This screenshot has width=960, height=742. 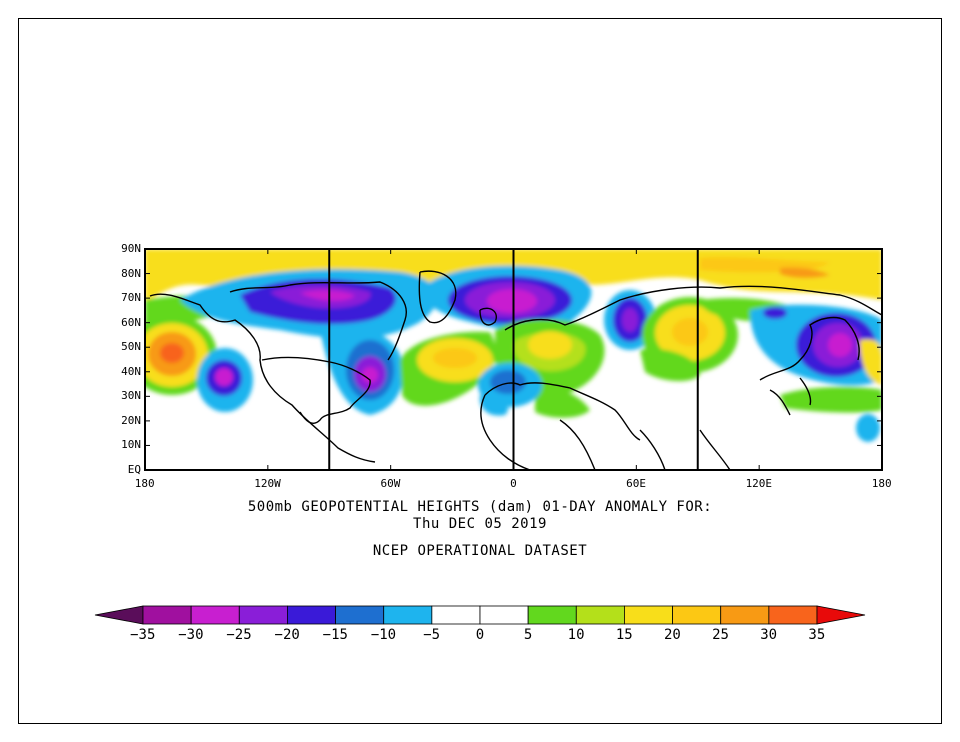 I want to click on reference-meridians, so click(x=513, y=359).